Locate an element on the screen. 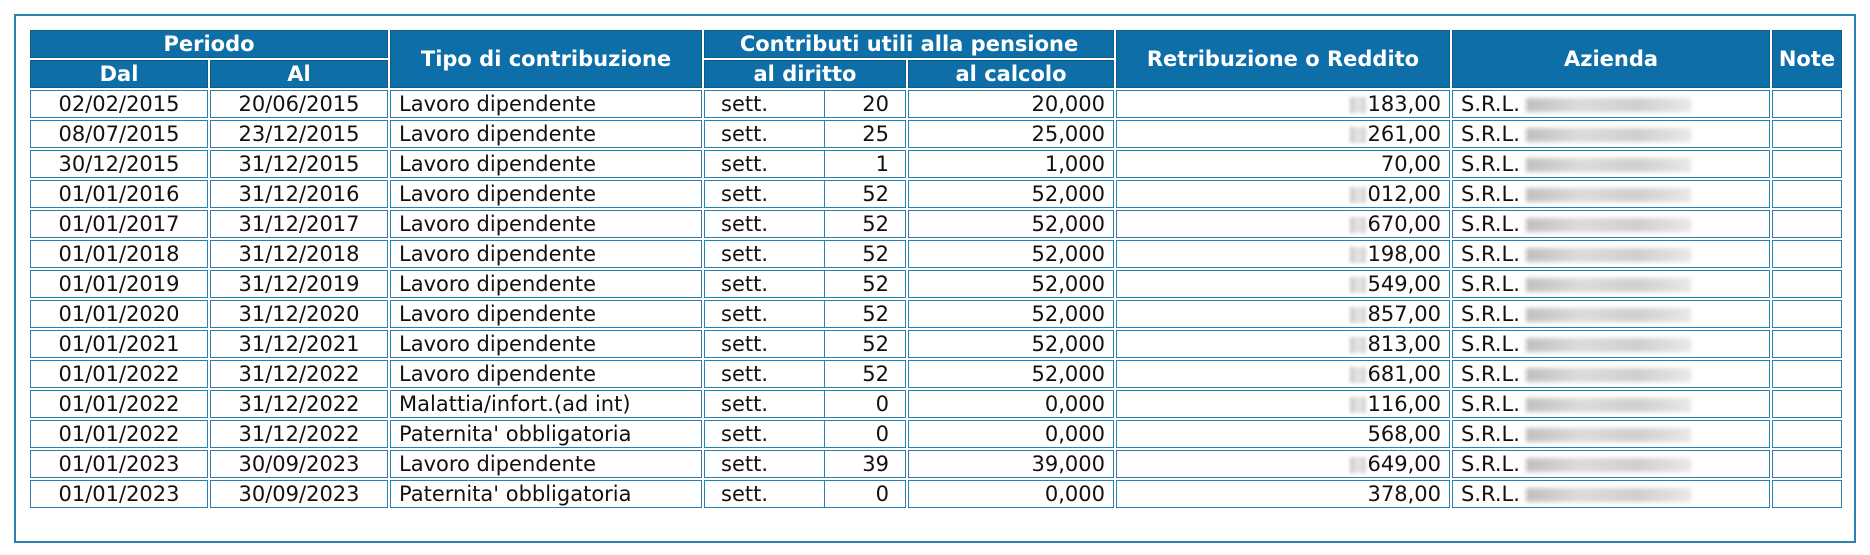  header-tipo-contribuzione: Tipo di contribuzione is located at coordinates (546, 59).